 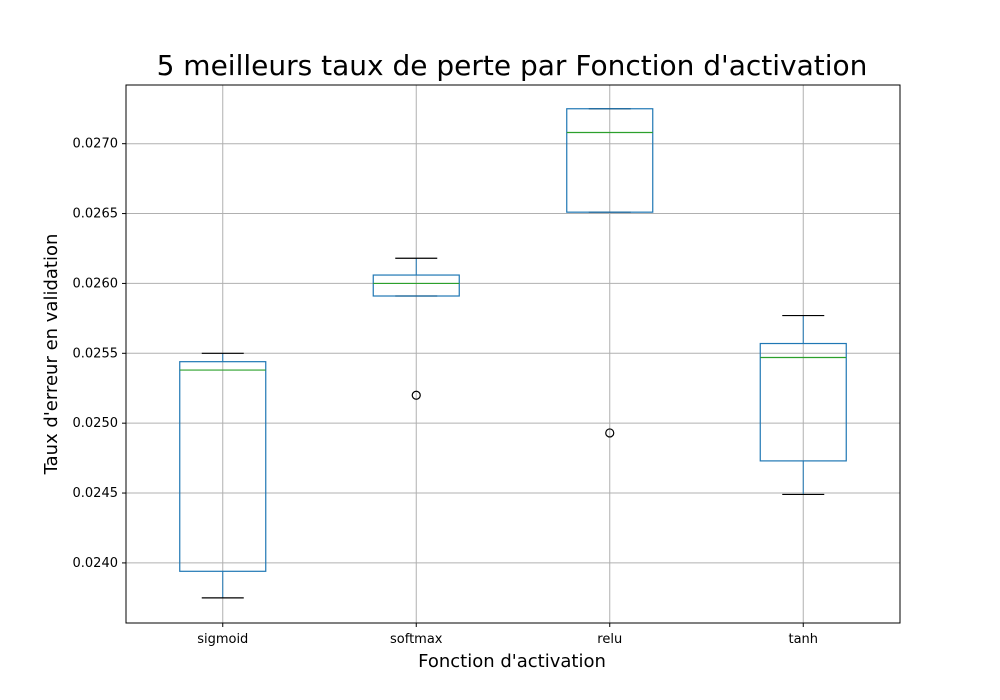 I want to click on x-tick-label: tanh, so click(x=803, y=639).